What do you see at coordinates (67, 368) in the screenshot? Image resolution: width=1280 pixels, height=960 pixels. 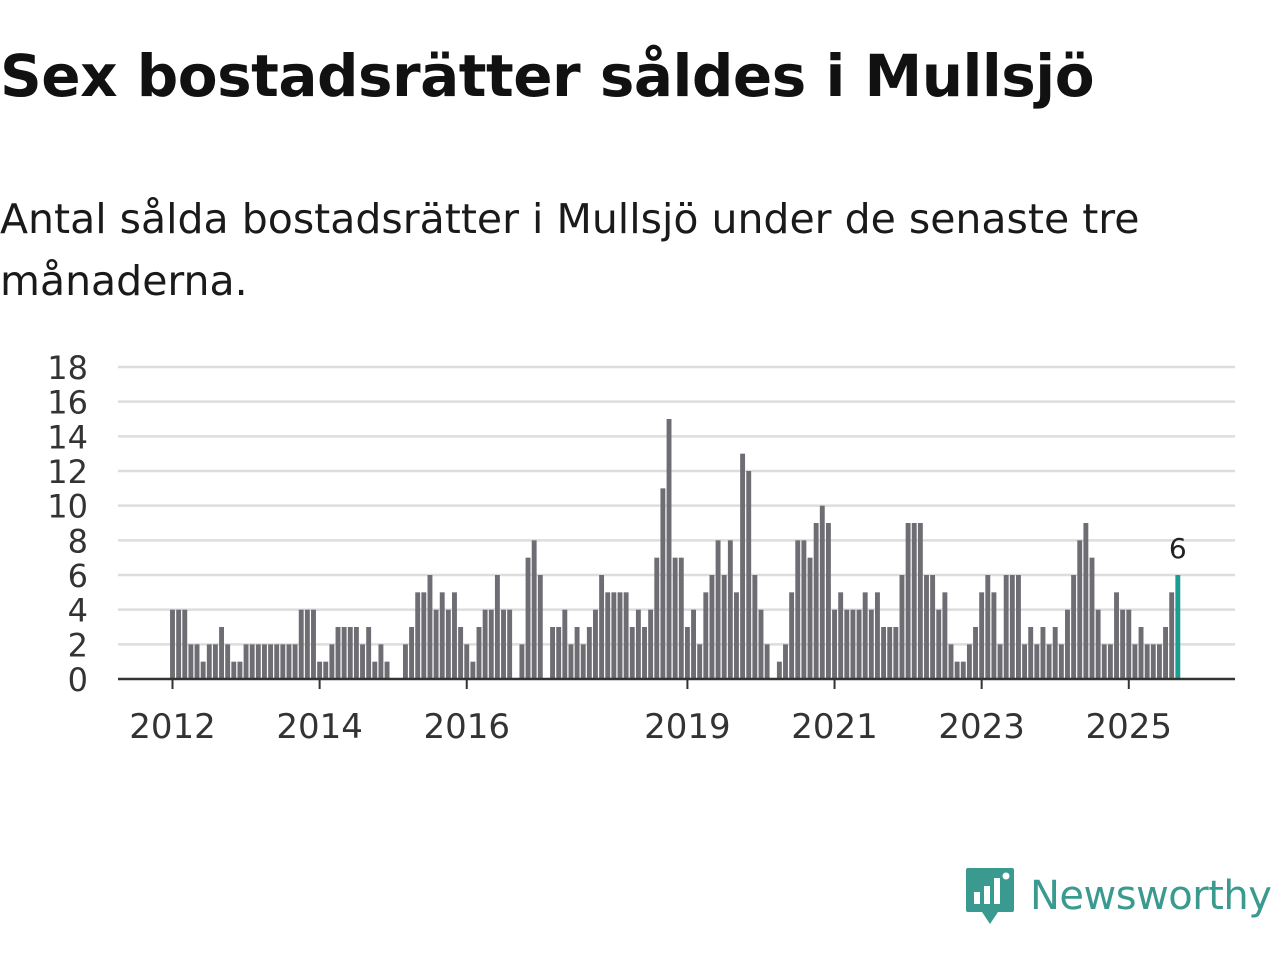 I see `y-tick-label: 18` at bounding box center [67, 368].